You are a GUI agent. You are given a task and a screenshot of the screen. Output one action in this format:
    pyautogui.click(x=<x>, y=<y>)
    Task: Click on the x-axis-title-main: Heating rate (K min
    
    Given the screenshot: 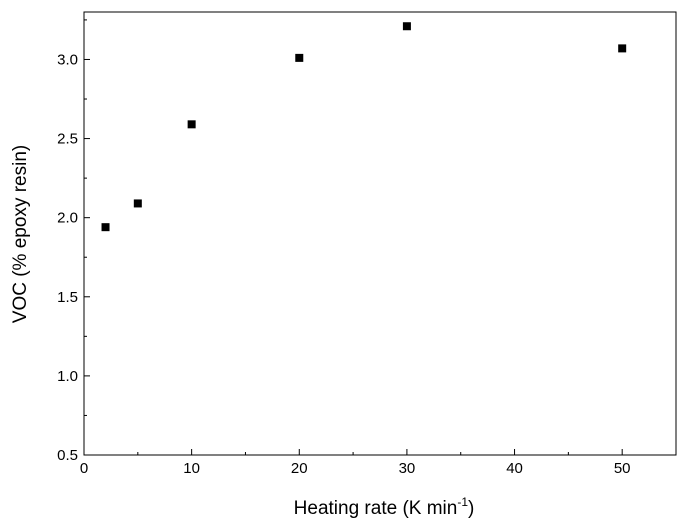 What is the action you would take?
    pyautogui.click(x=376, y=508)
    